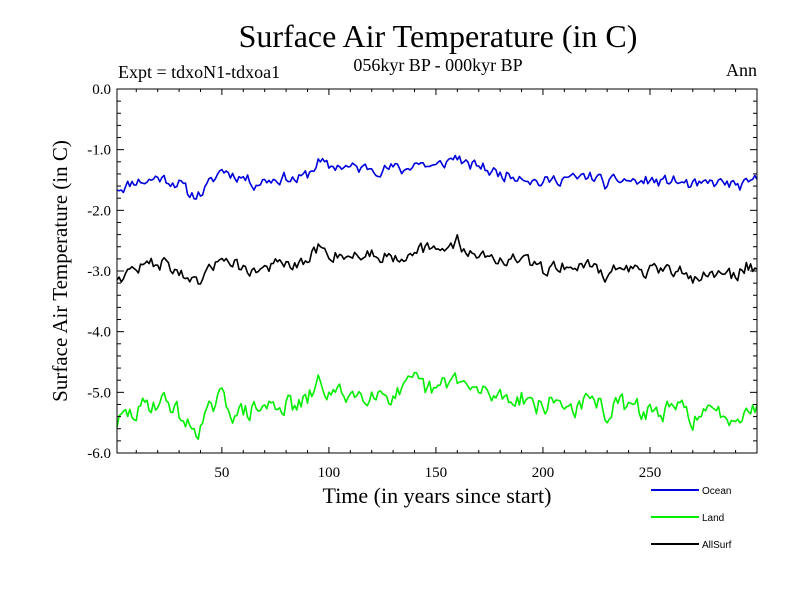 Image resolution: width=800 pixels, height=600 pixels. What do you see at coordinates (650, 473) in the screenshot?
I see `x-tick-label: 250` at bounding box center [650, 473].